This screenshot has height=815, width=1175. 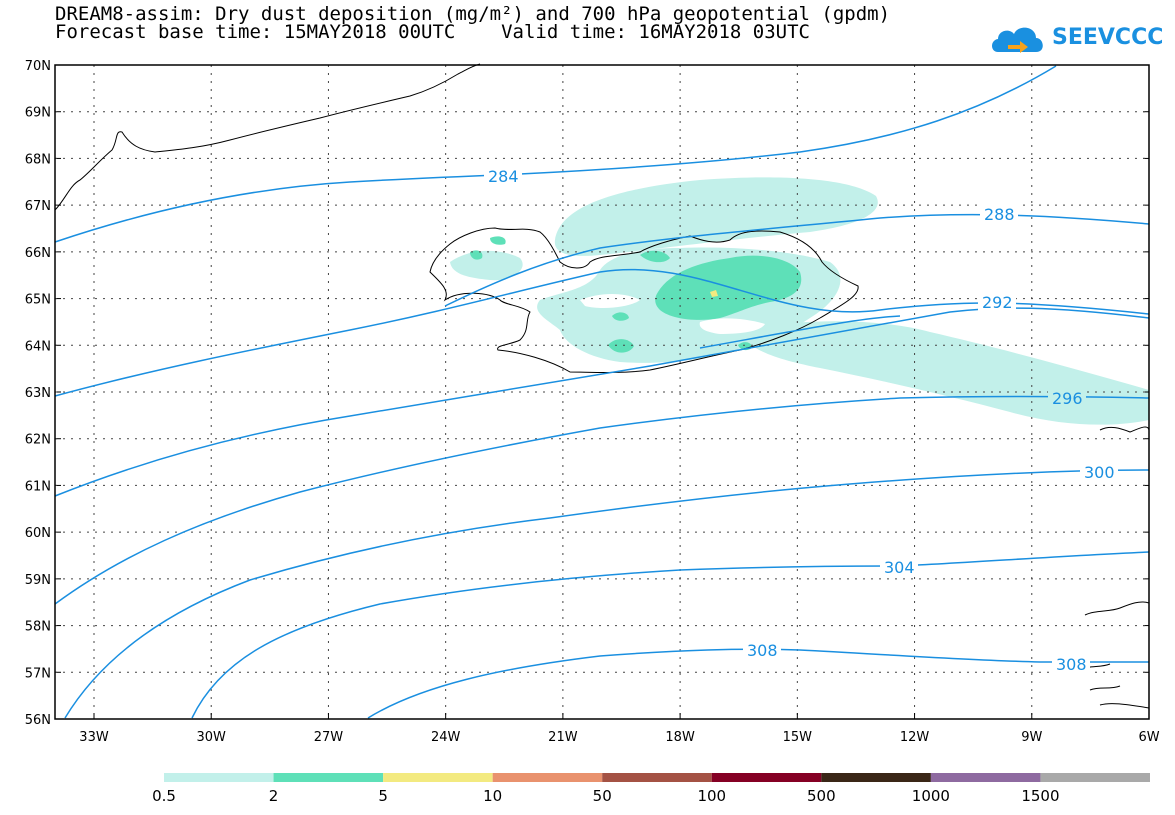 I want to click on legend-label: 0.5, so click(x=164, y=796).